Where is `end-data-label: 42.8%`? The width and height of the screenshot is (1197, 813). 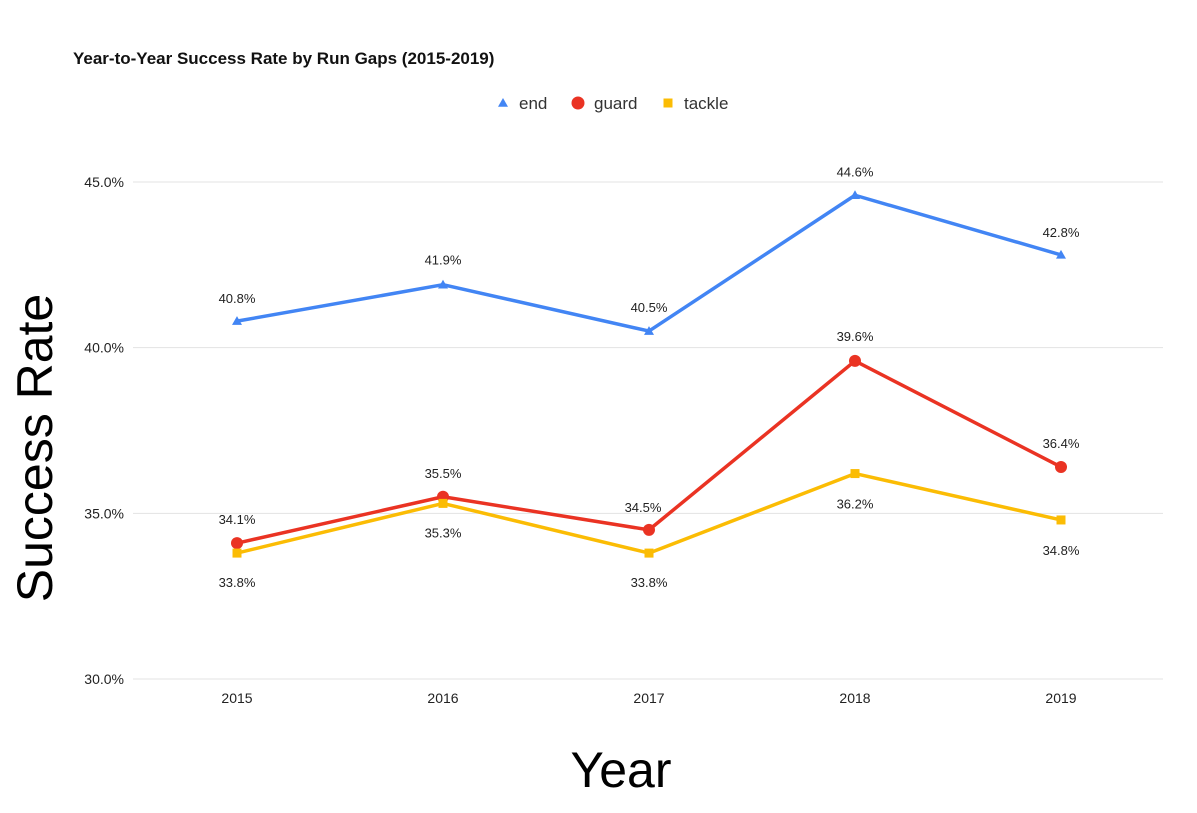 end-data-label: 42.8% is located at coordinates (1061, 232).